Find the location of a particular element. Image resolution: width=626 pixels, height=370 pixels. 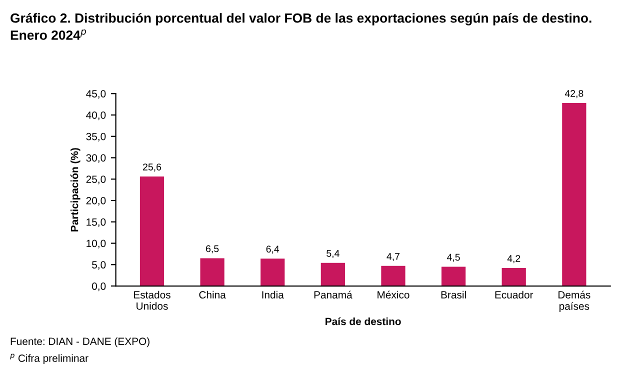

data-label: 6,5 is located at coordinates (212, 249).